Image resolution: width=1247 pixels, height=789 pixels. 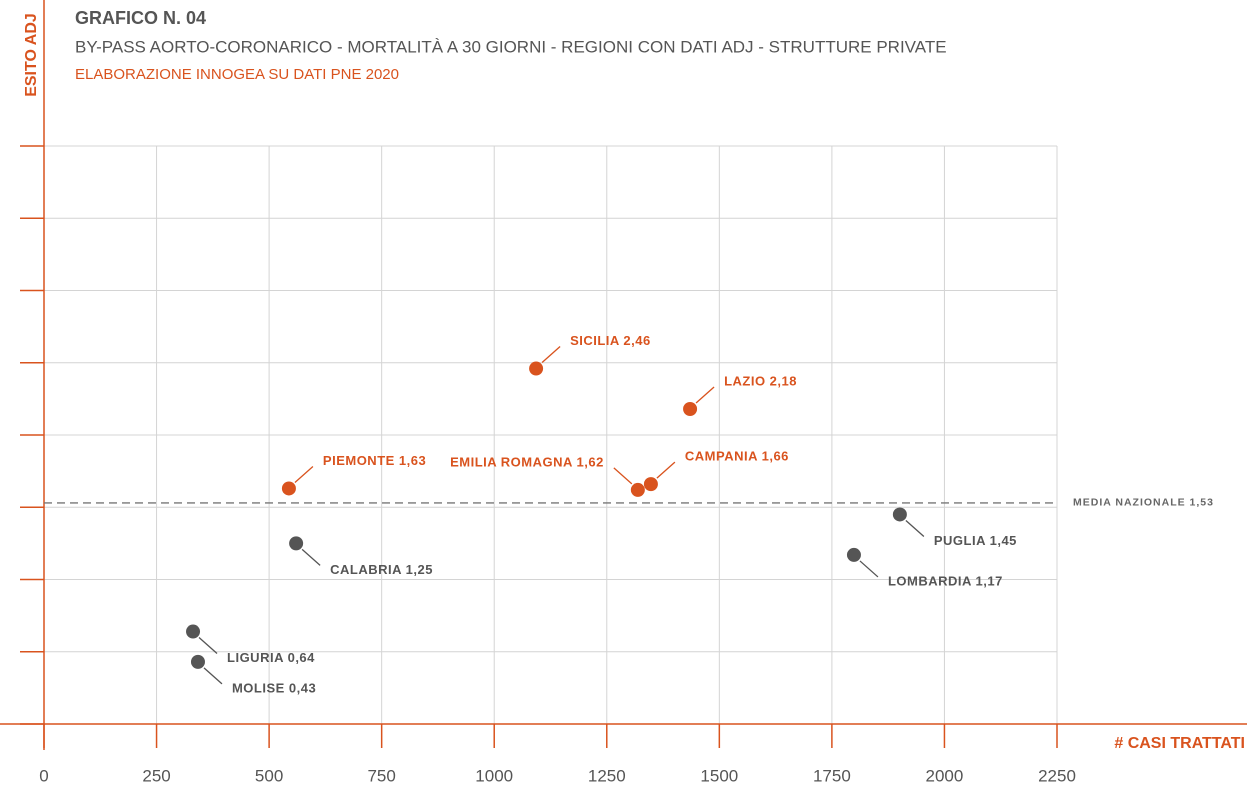 What do you see at coordinates (610, 340) in the screenshot?
I see `point-label: SICILIA 2,46` at bounding box center [610, 340].